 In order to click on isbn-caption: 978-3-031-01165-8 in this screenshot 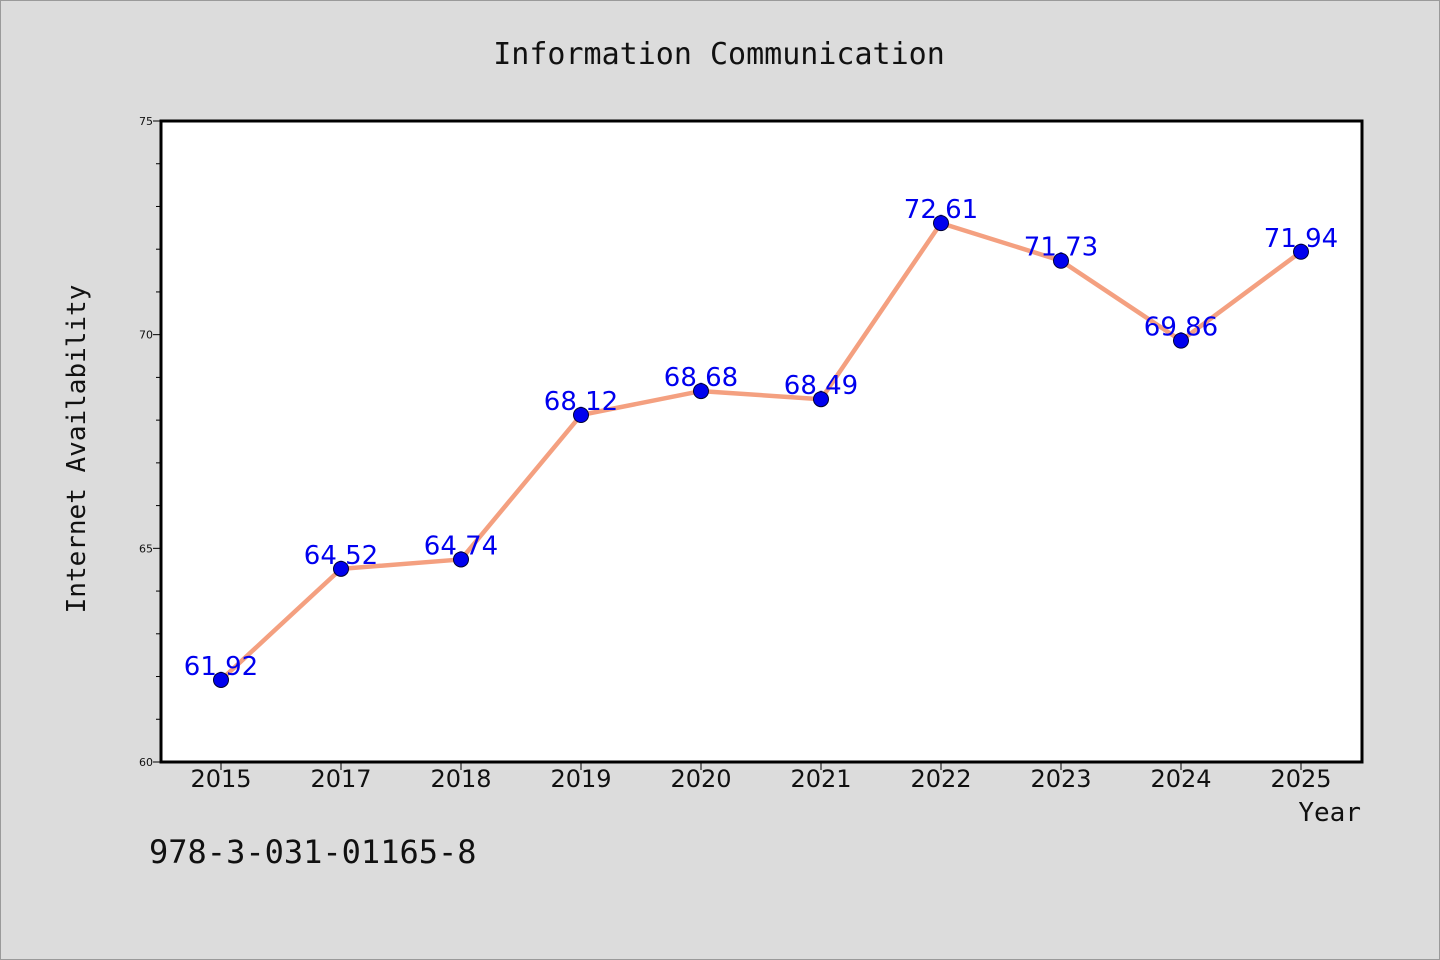, I will do `click(313, 852)`.